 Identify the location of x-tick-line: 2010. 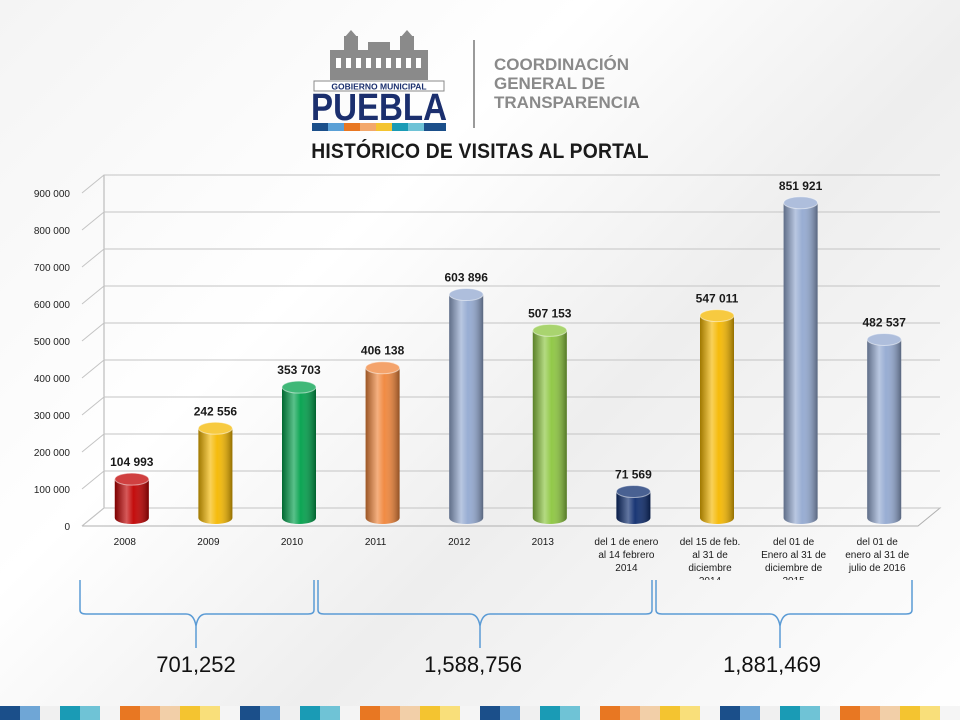
(292, 542).